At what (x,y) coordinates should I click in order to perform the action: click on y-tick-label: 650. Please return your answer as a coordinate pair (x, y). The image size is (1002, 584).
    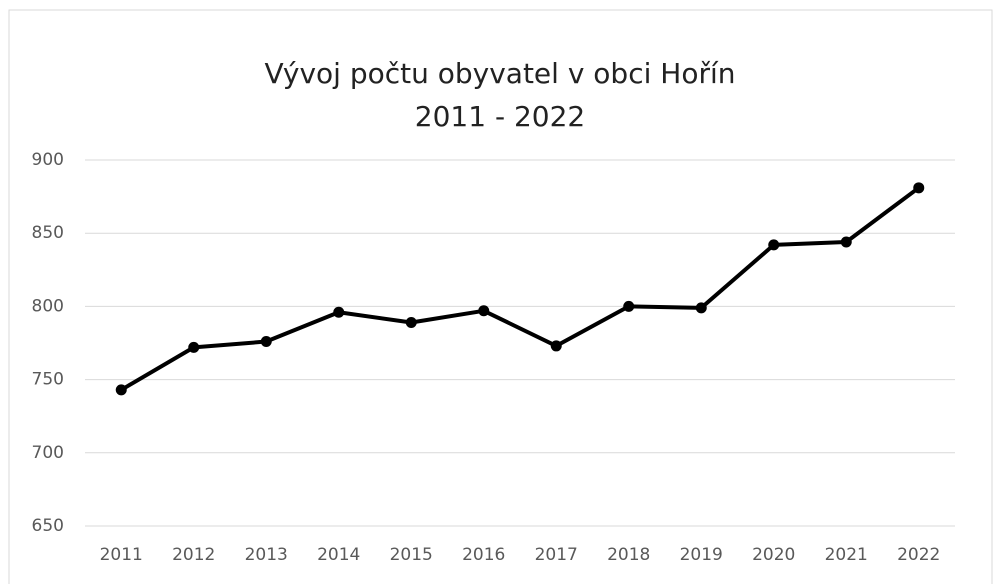
    Looking at the image, I should click on (48, 526).